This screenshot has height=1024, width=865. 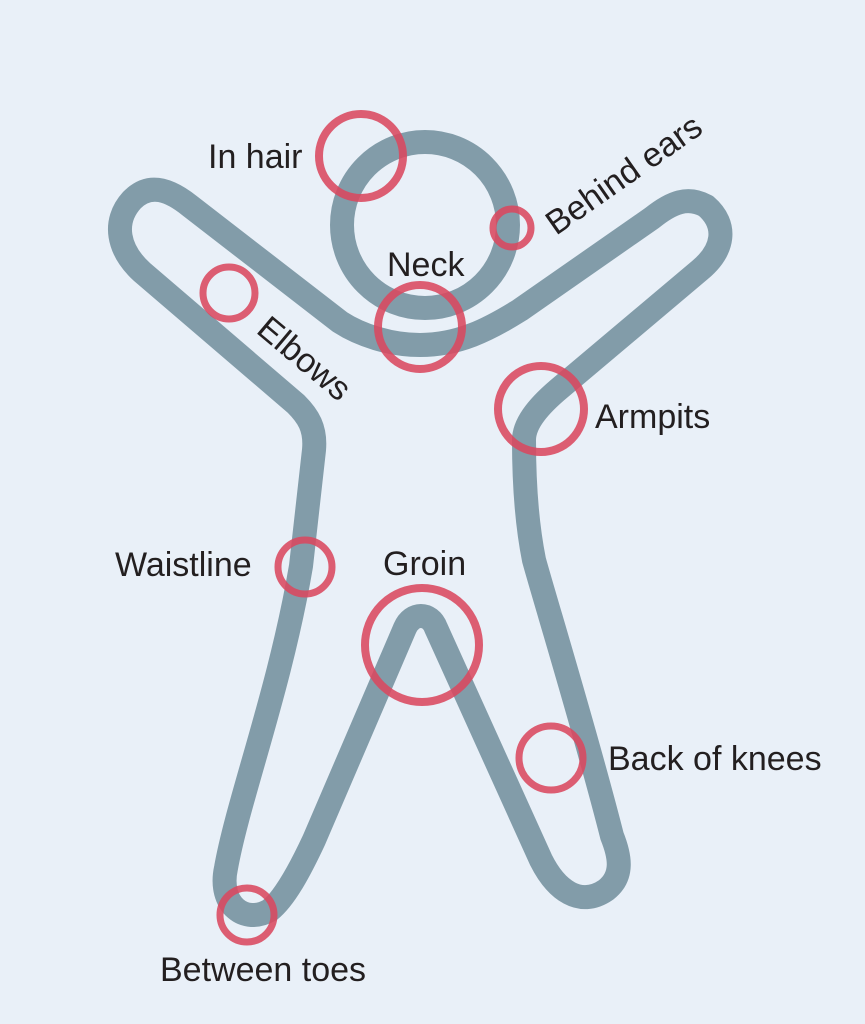 What do you see at coordinates (420, 327) in the screenshot?
I see `marker-neck` at bounding box center [420, 327].